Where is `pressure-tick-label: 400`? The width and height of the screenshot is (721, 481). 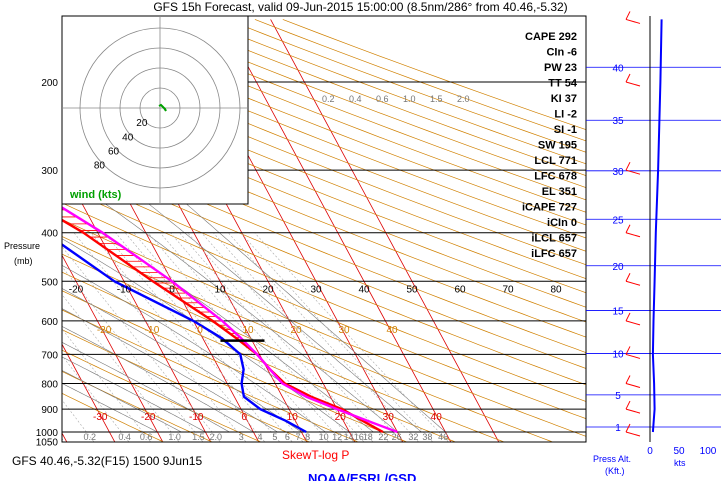
pressure-tick-label: 400 is located at coordinates (49, 234).